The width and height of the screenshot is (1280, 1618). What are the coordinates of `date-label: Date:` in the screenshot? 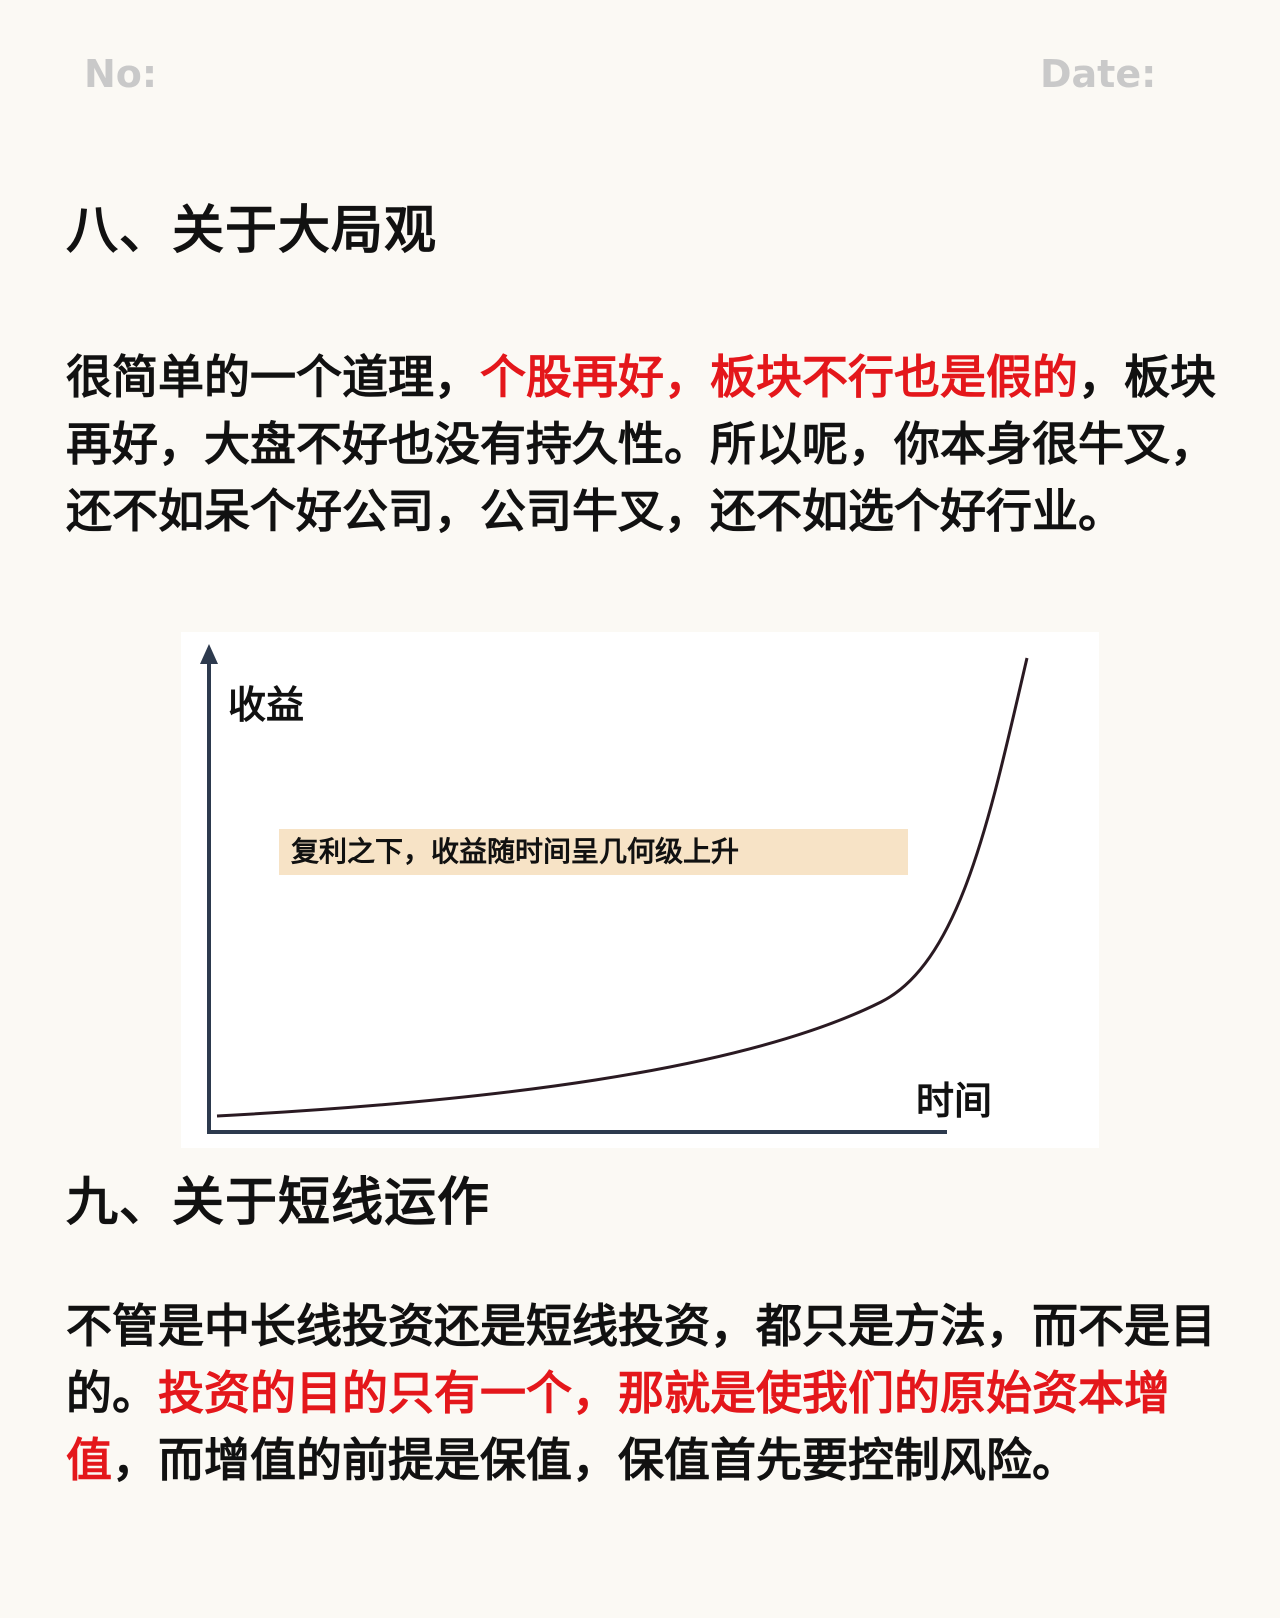 It's located at (1098, 74).